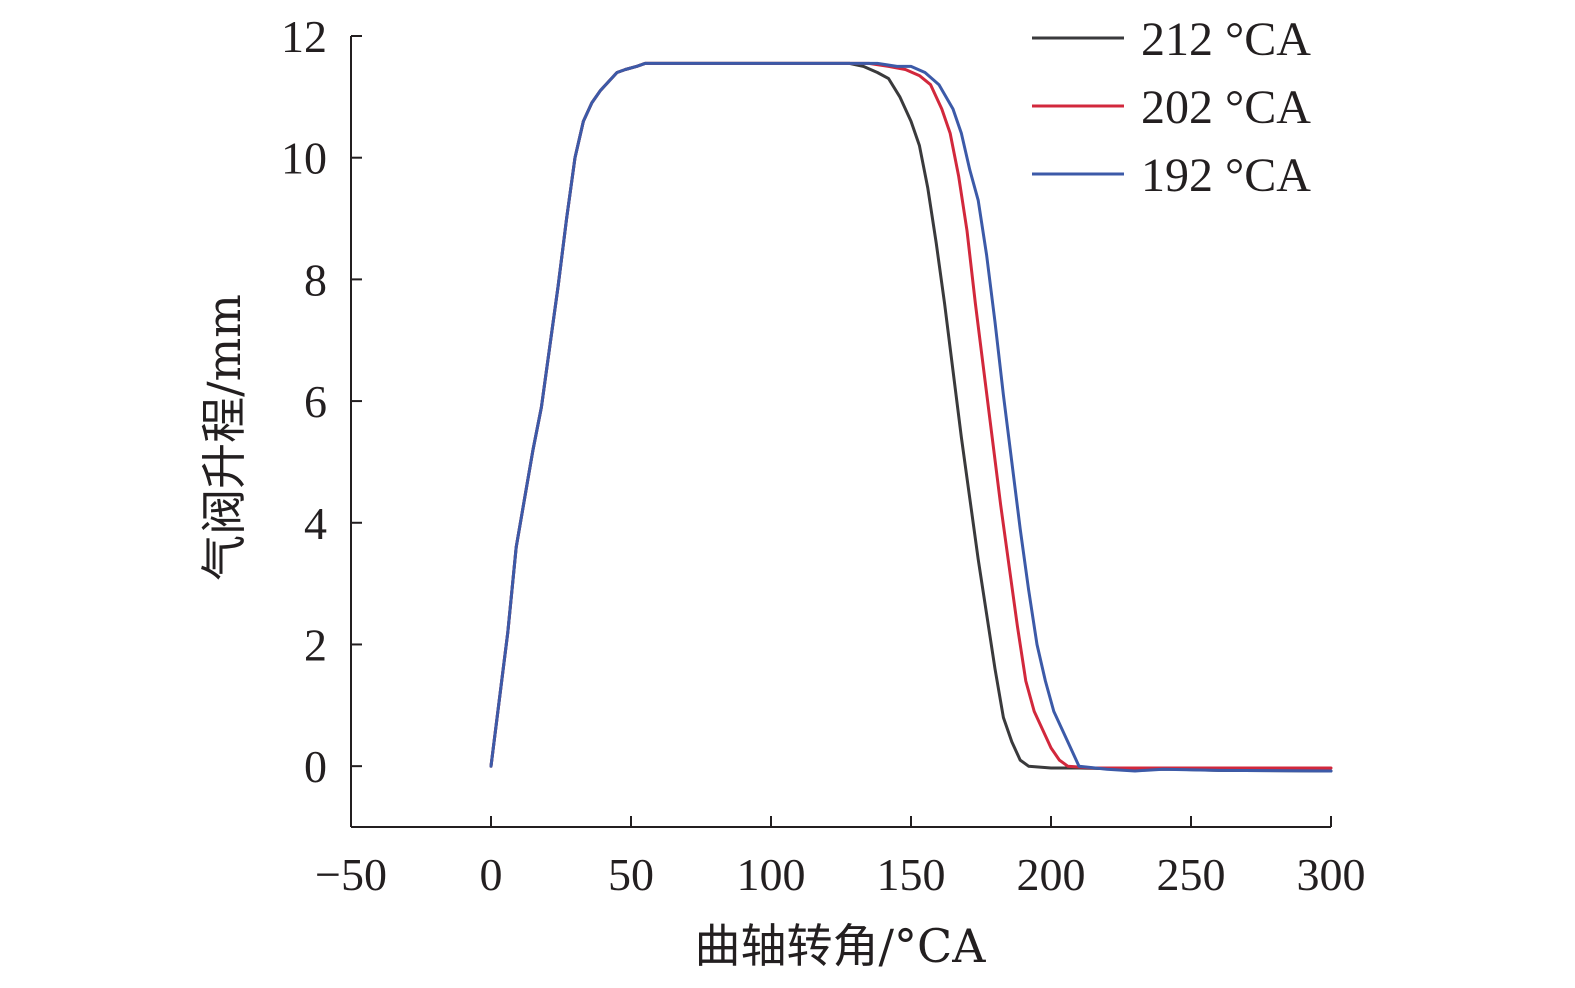 The width and height of the screenshot is (1575, 988). What do you see at coordinates (1051, 874) in the screenshot?
I see `x-tick-label: 200` at bounding box center [1051, 874].